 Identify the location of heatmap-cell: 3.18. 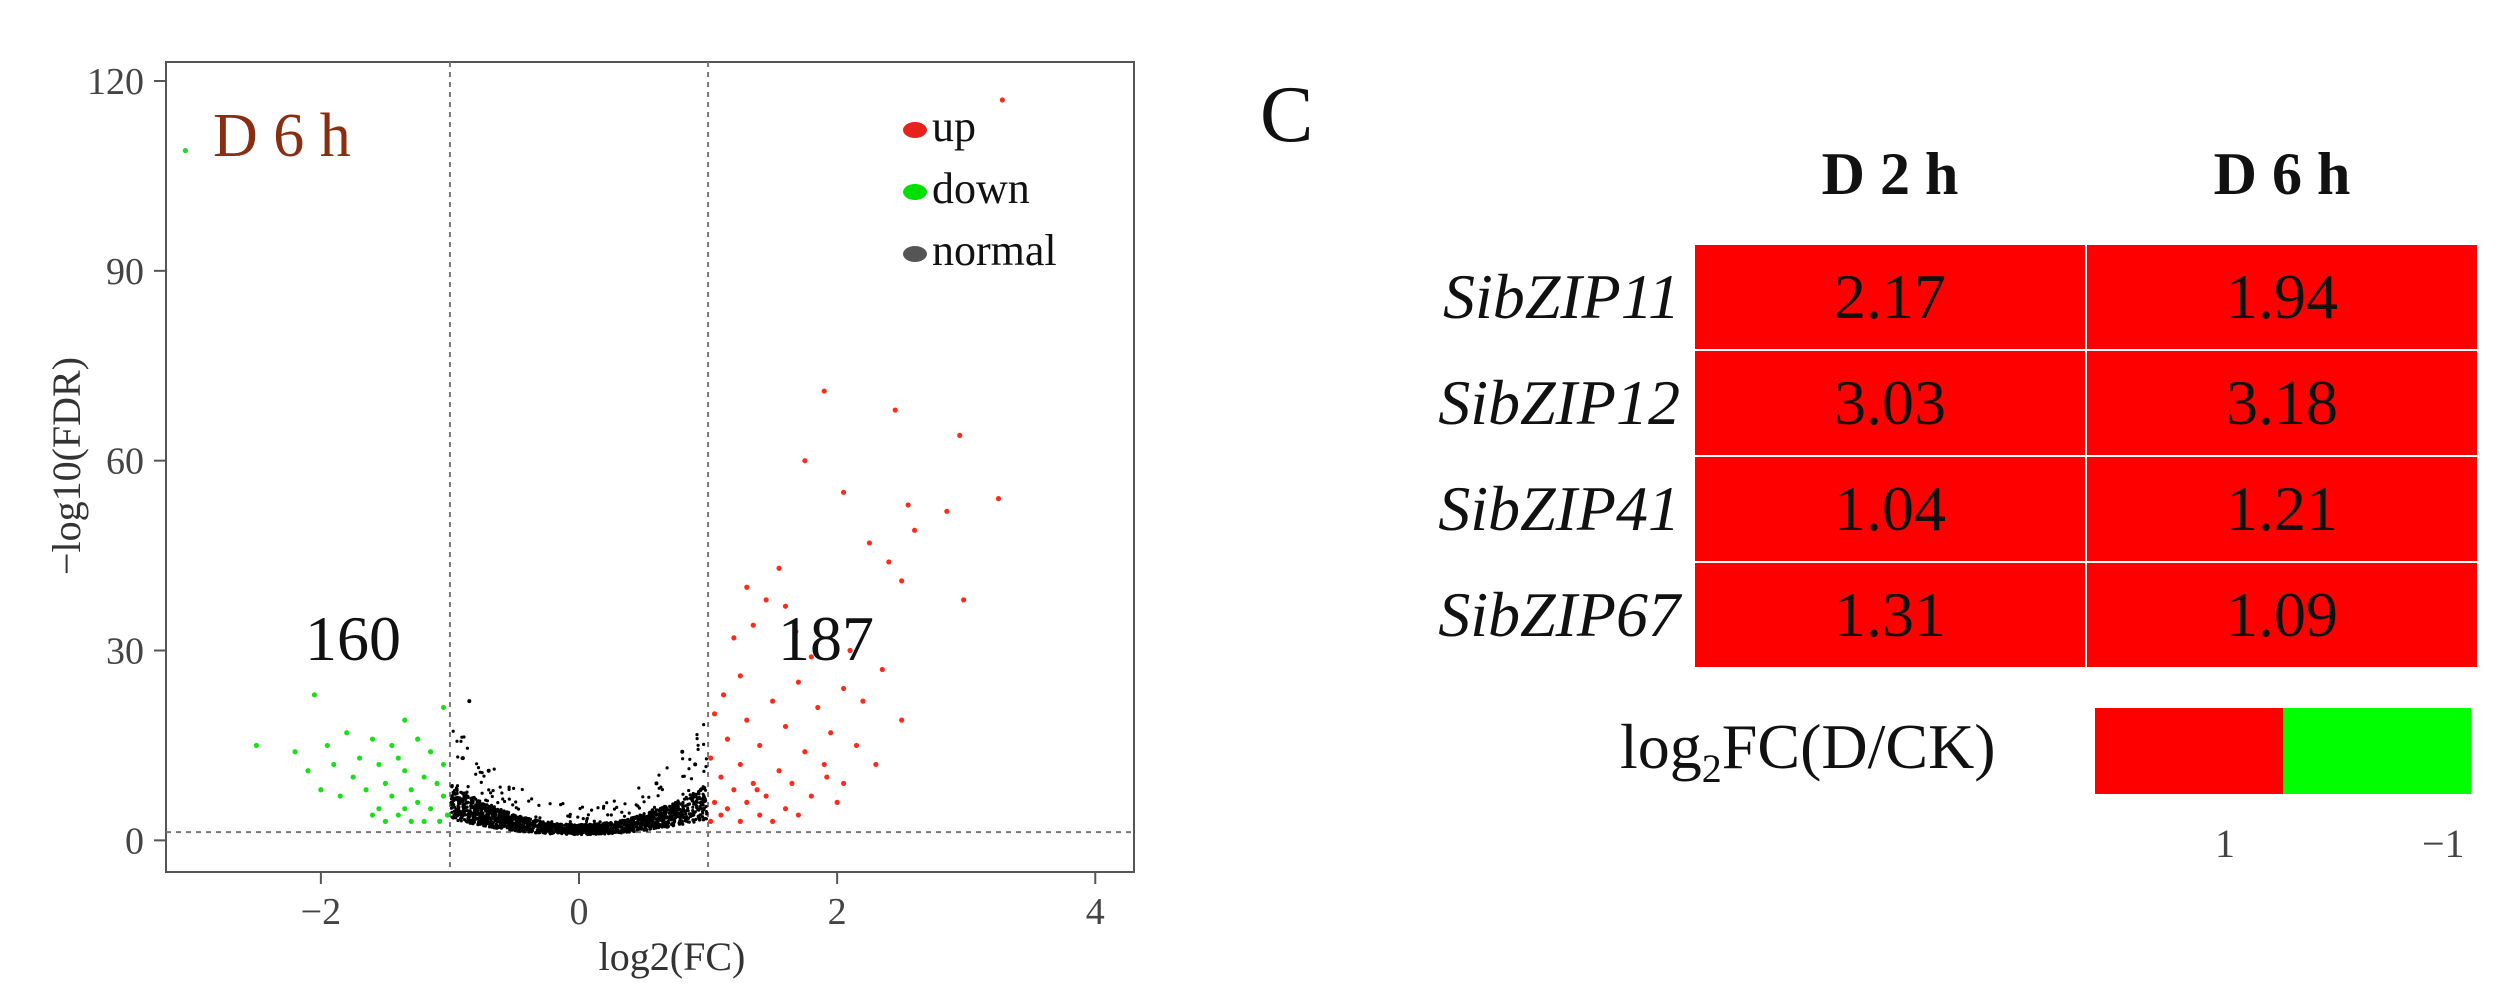
(2282, 403).